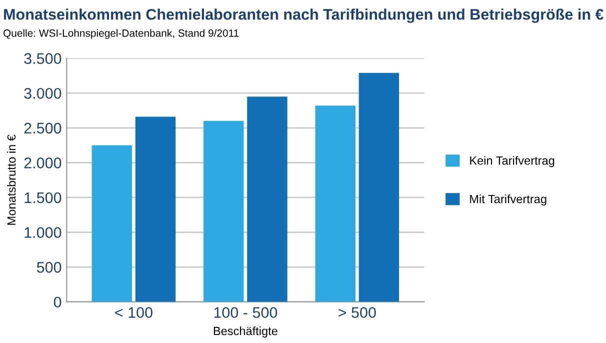  I want to click on y-tick-label: 3.500, so click(43, 58).